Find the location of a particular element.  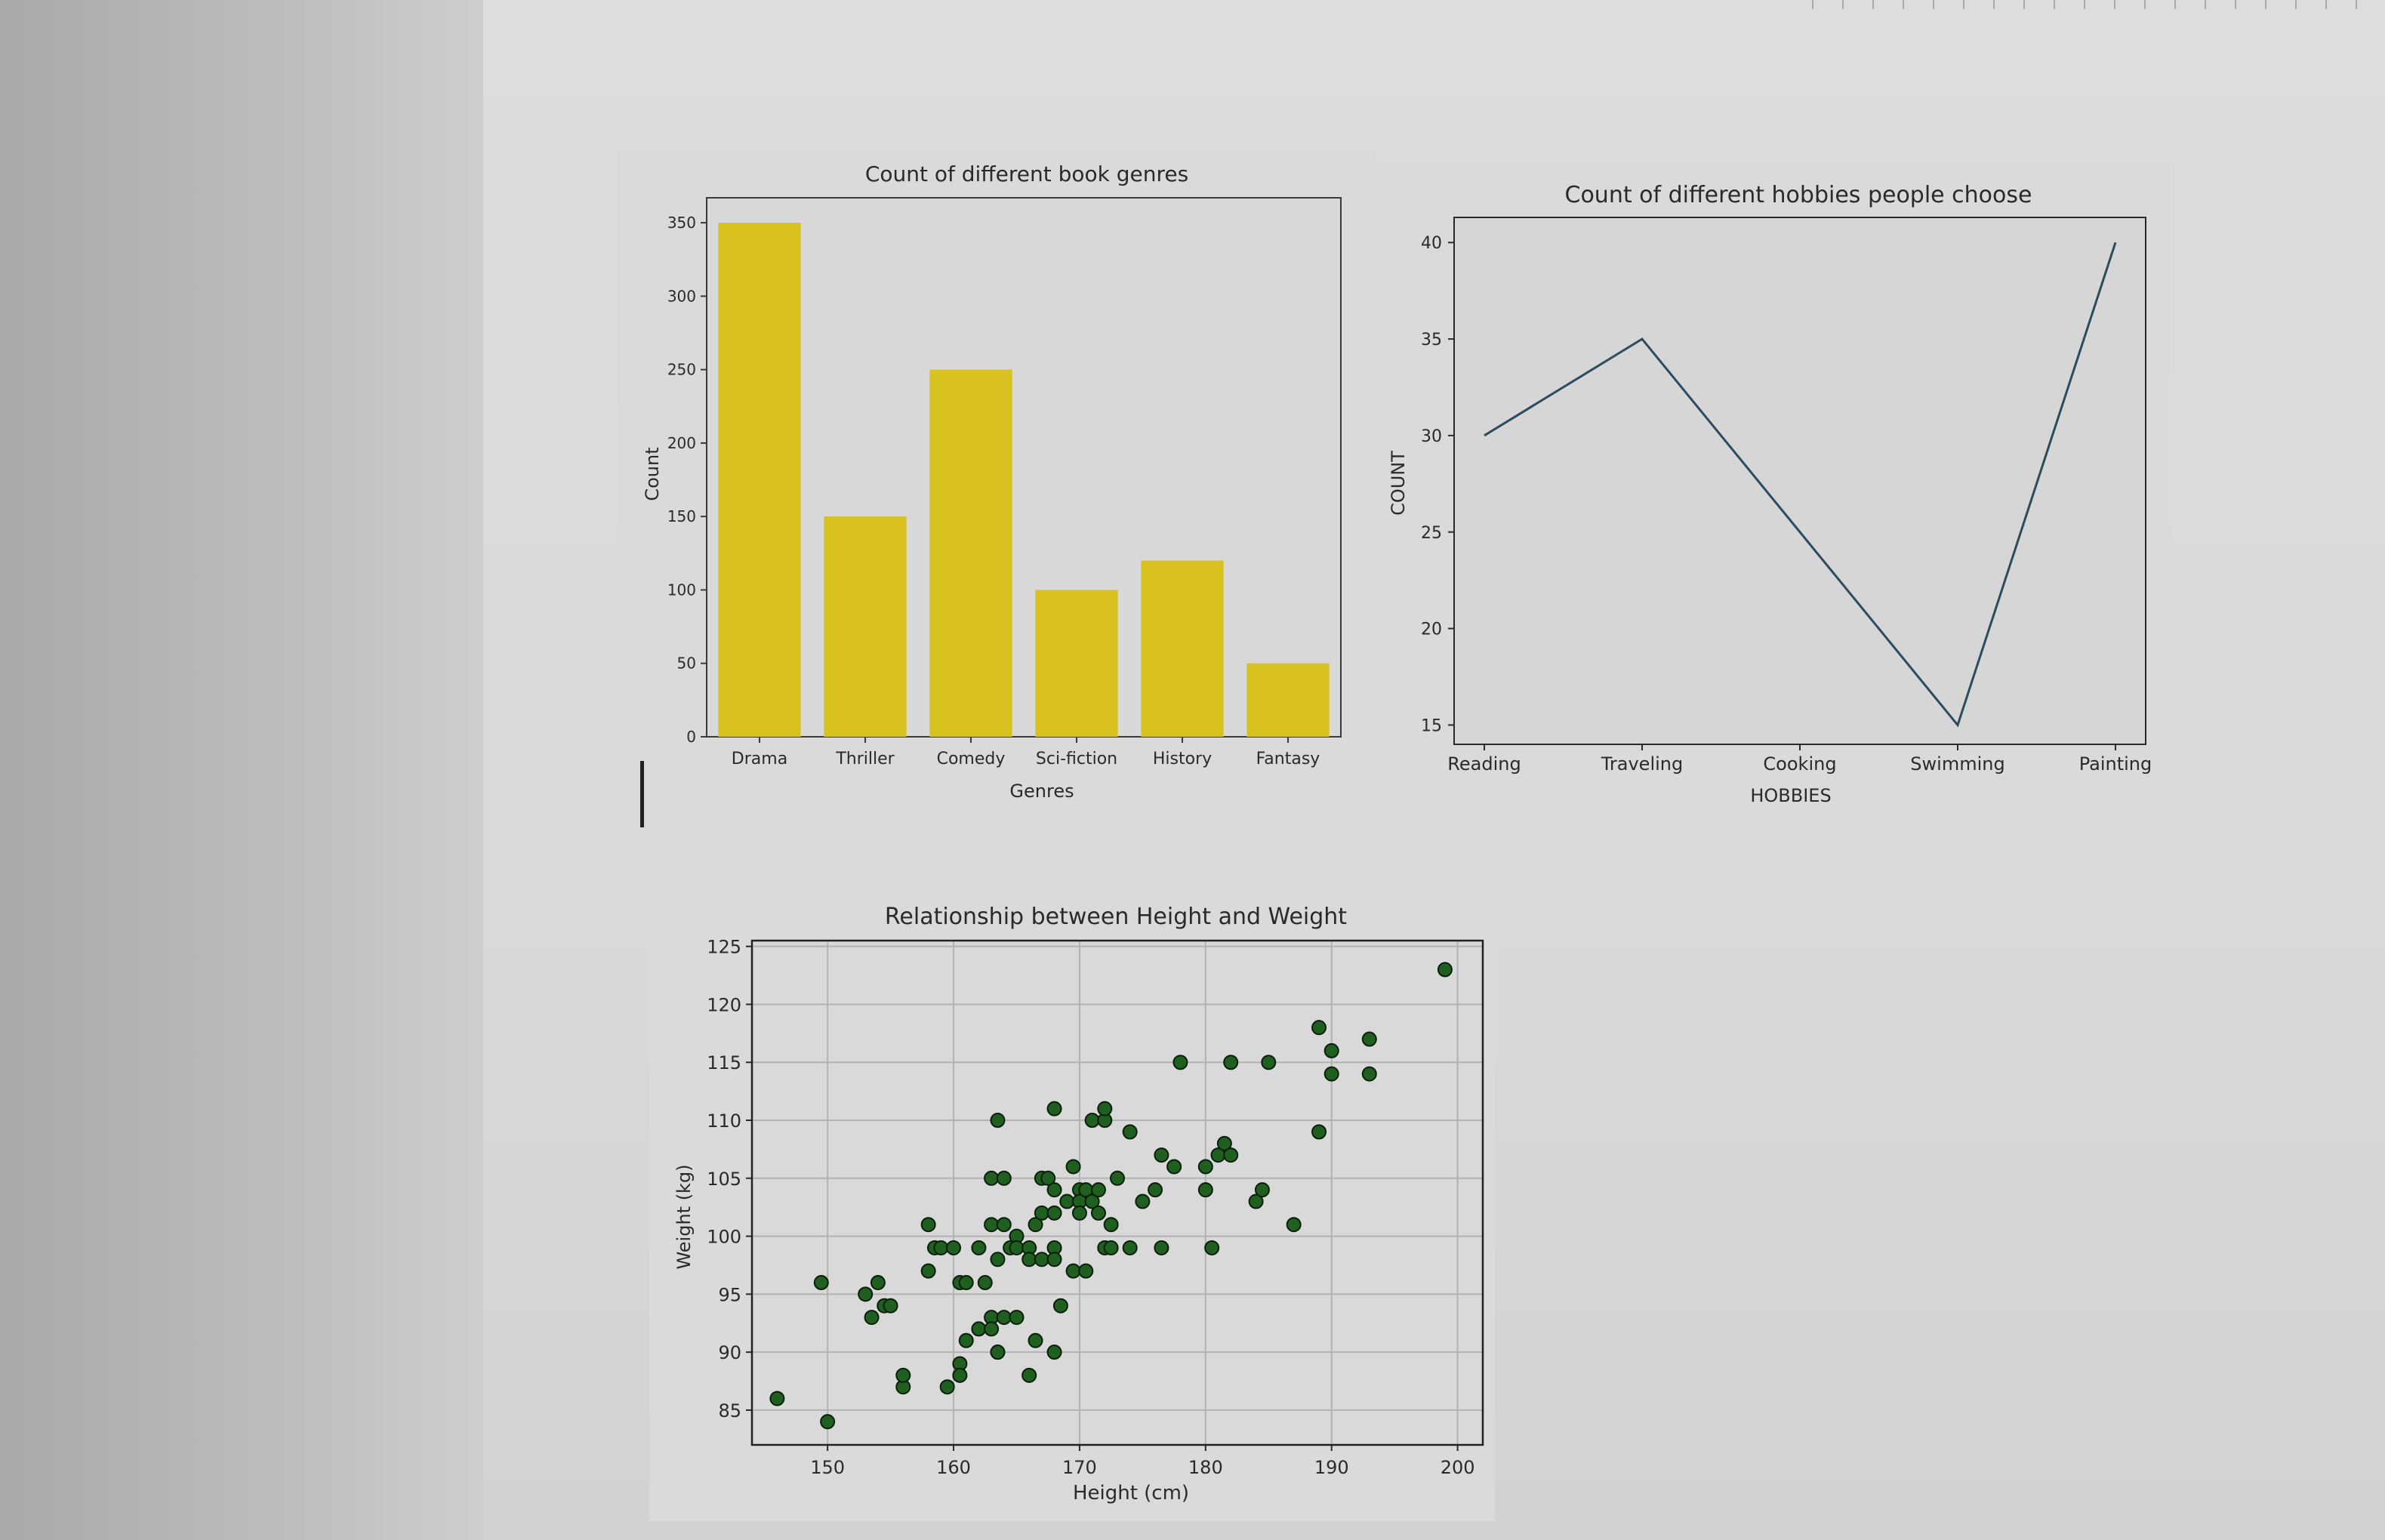

line-series is located at coordinates (1800, 485).